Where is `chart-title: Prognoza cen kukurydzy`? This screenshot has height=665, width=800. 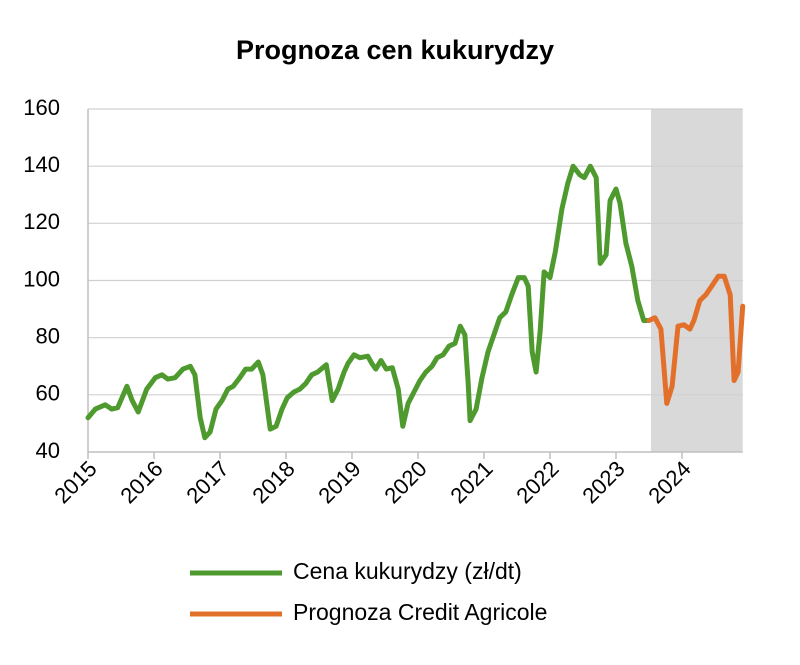 chart-title: Prognoza cen kukurydzy is located at coordinates (395, 50).